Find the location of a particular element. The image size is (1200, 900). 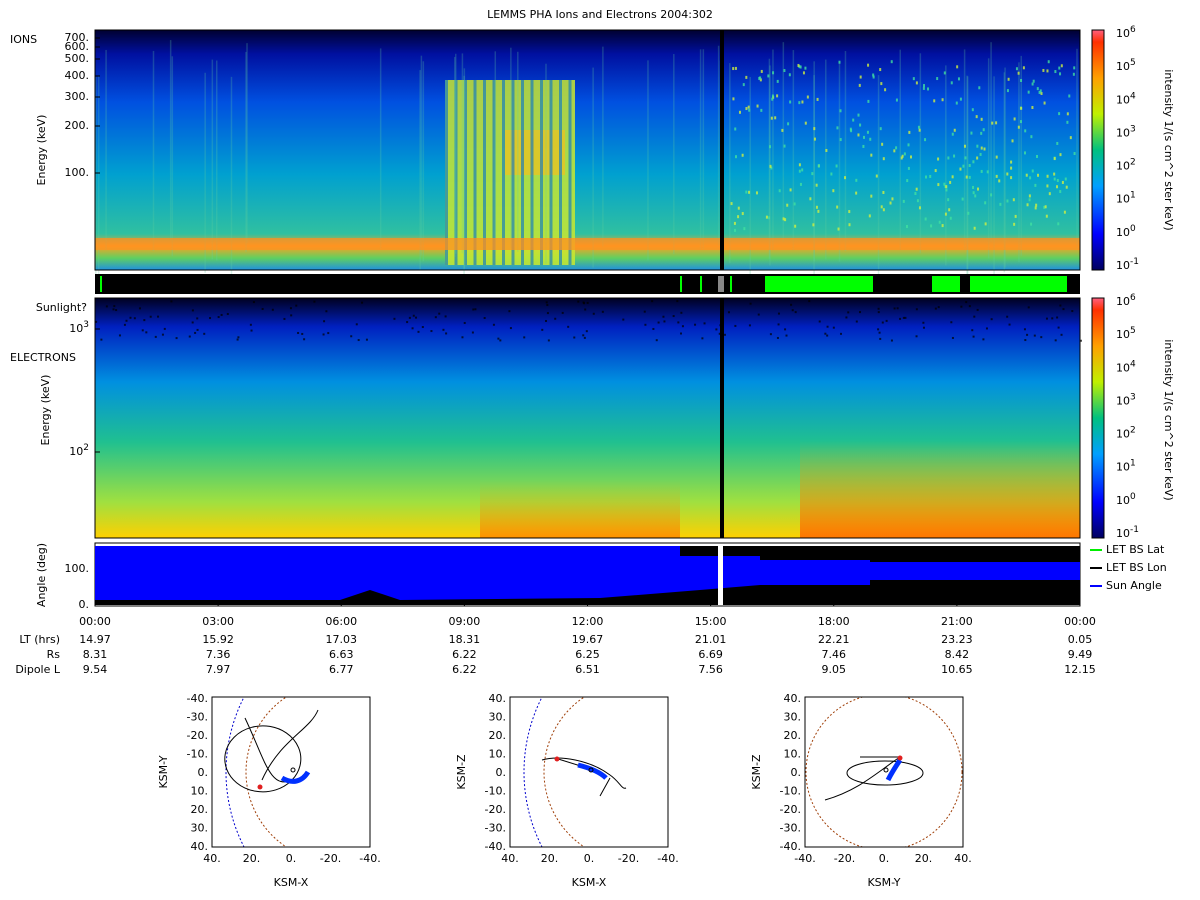

ephemeris-value: 23.23 is located at coordinates (957, 639).